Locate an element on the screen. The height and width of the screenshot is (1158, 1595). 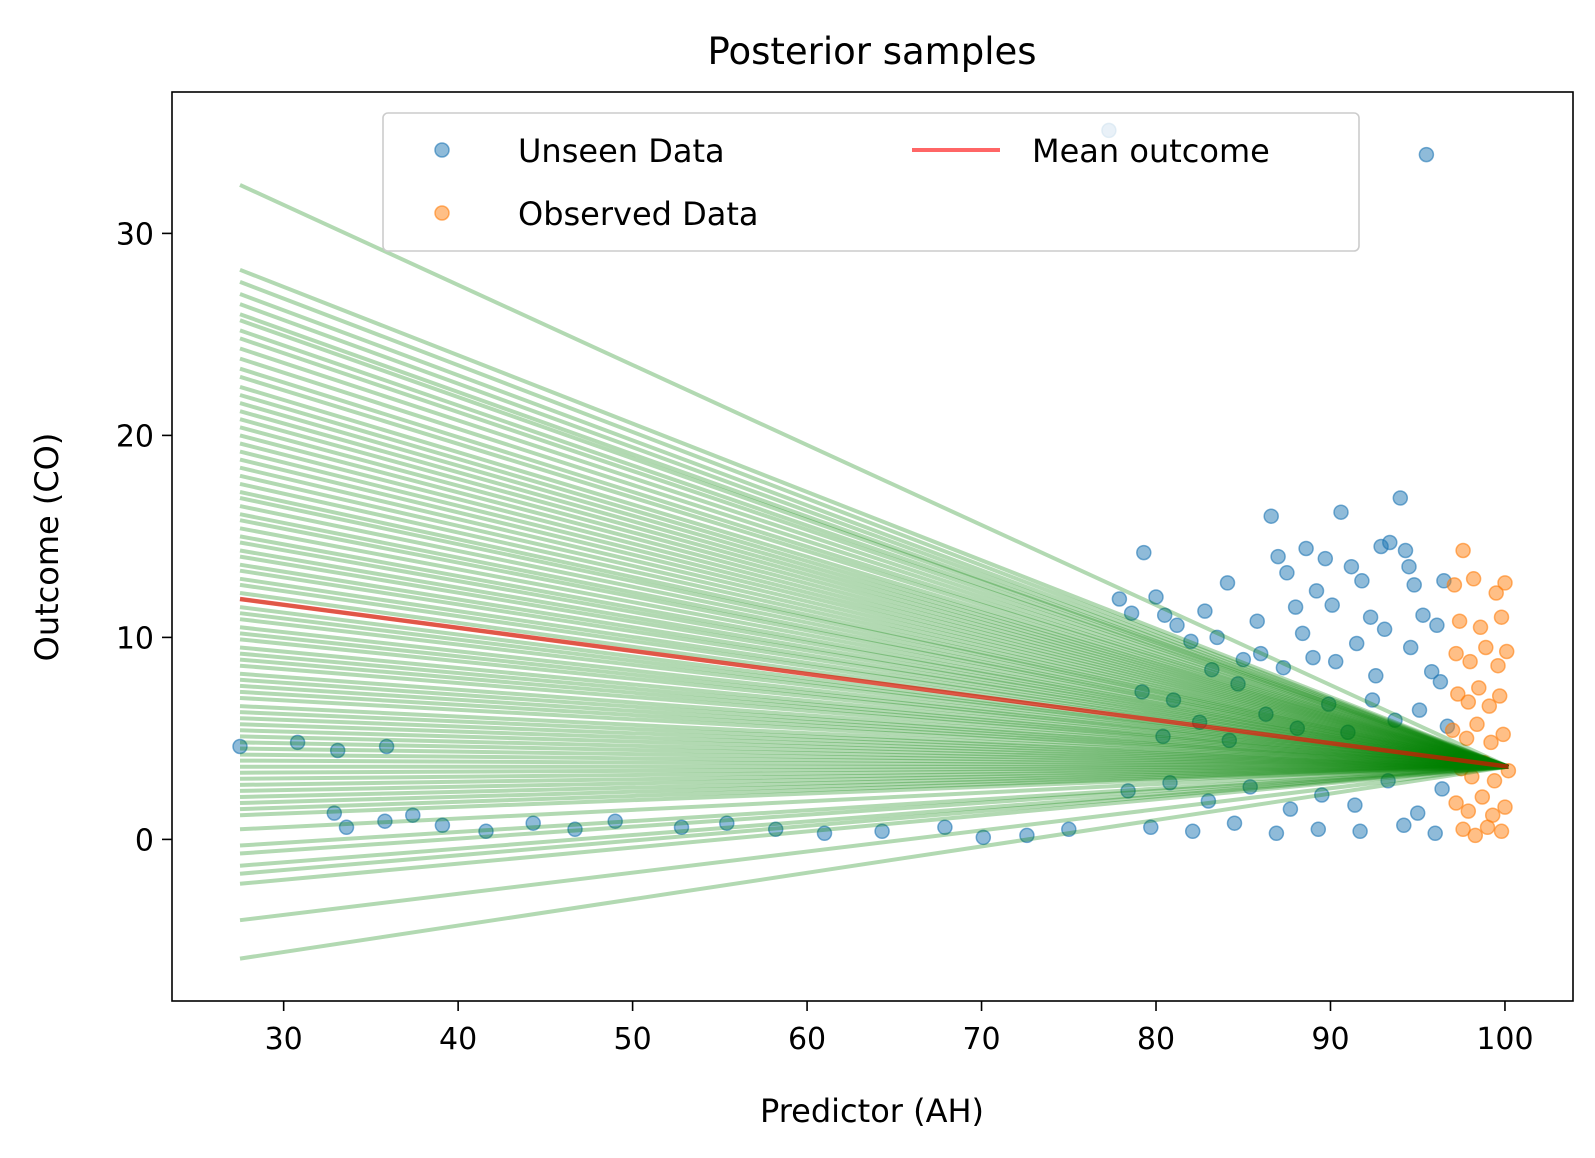
x-axis: 30 40 50 60 70 80 90 100 is located at coordinates (899, 1029).